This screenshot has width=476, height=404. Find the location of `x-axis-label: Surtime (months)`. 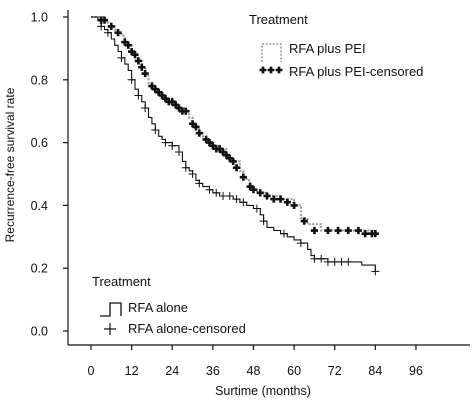

x-axis-label: Surtime (months) is located at coordinates (263, 391).